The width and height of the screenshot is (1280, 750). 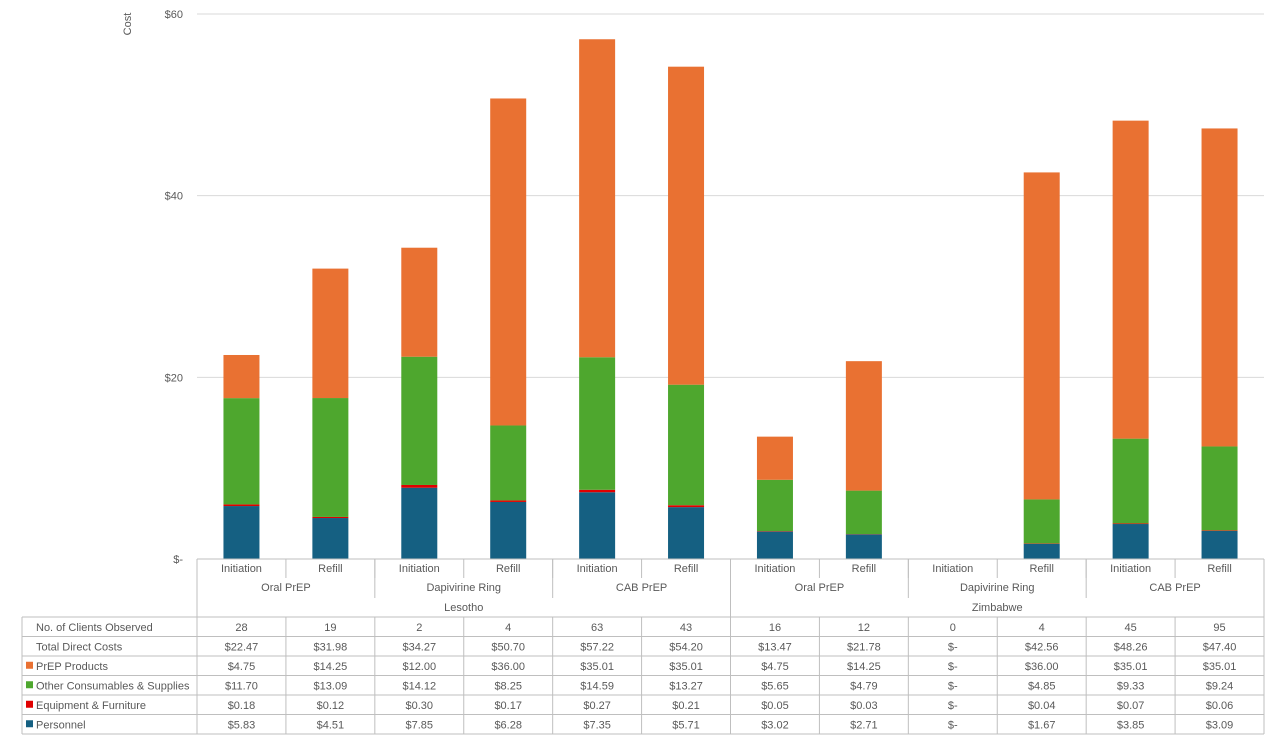 I want to click on table-cell: $0.12, so click(x=331, y=706).